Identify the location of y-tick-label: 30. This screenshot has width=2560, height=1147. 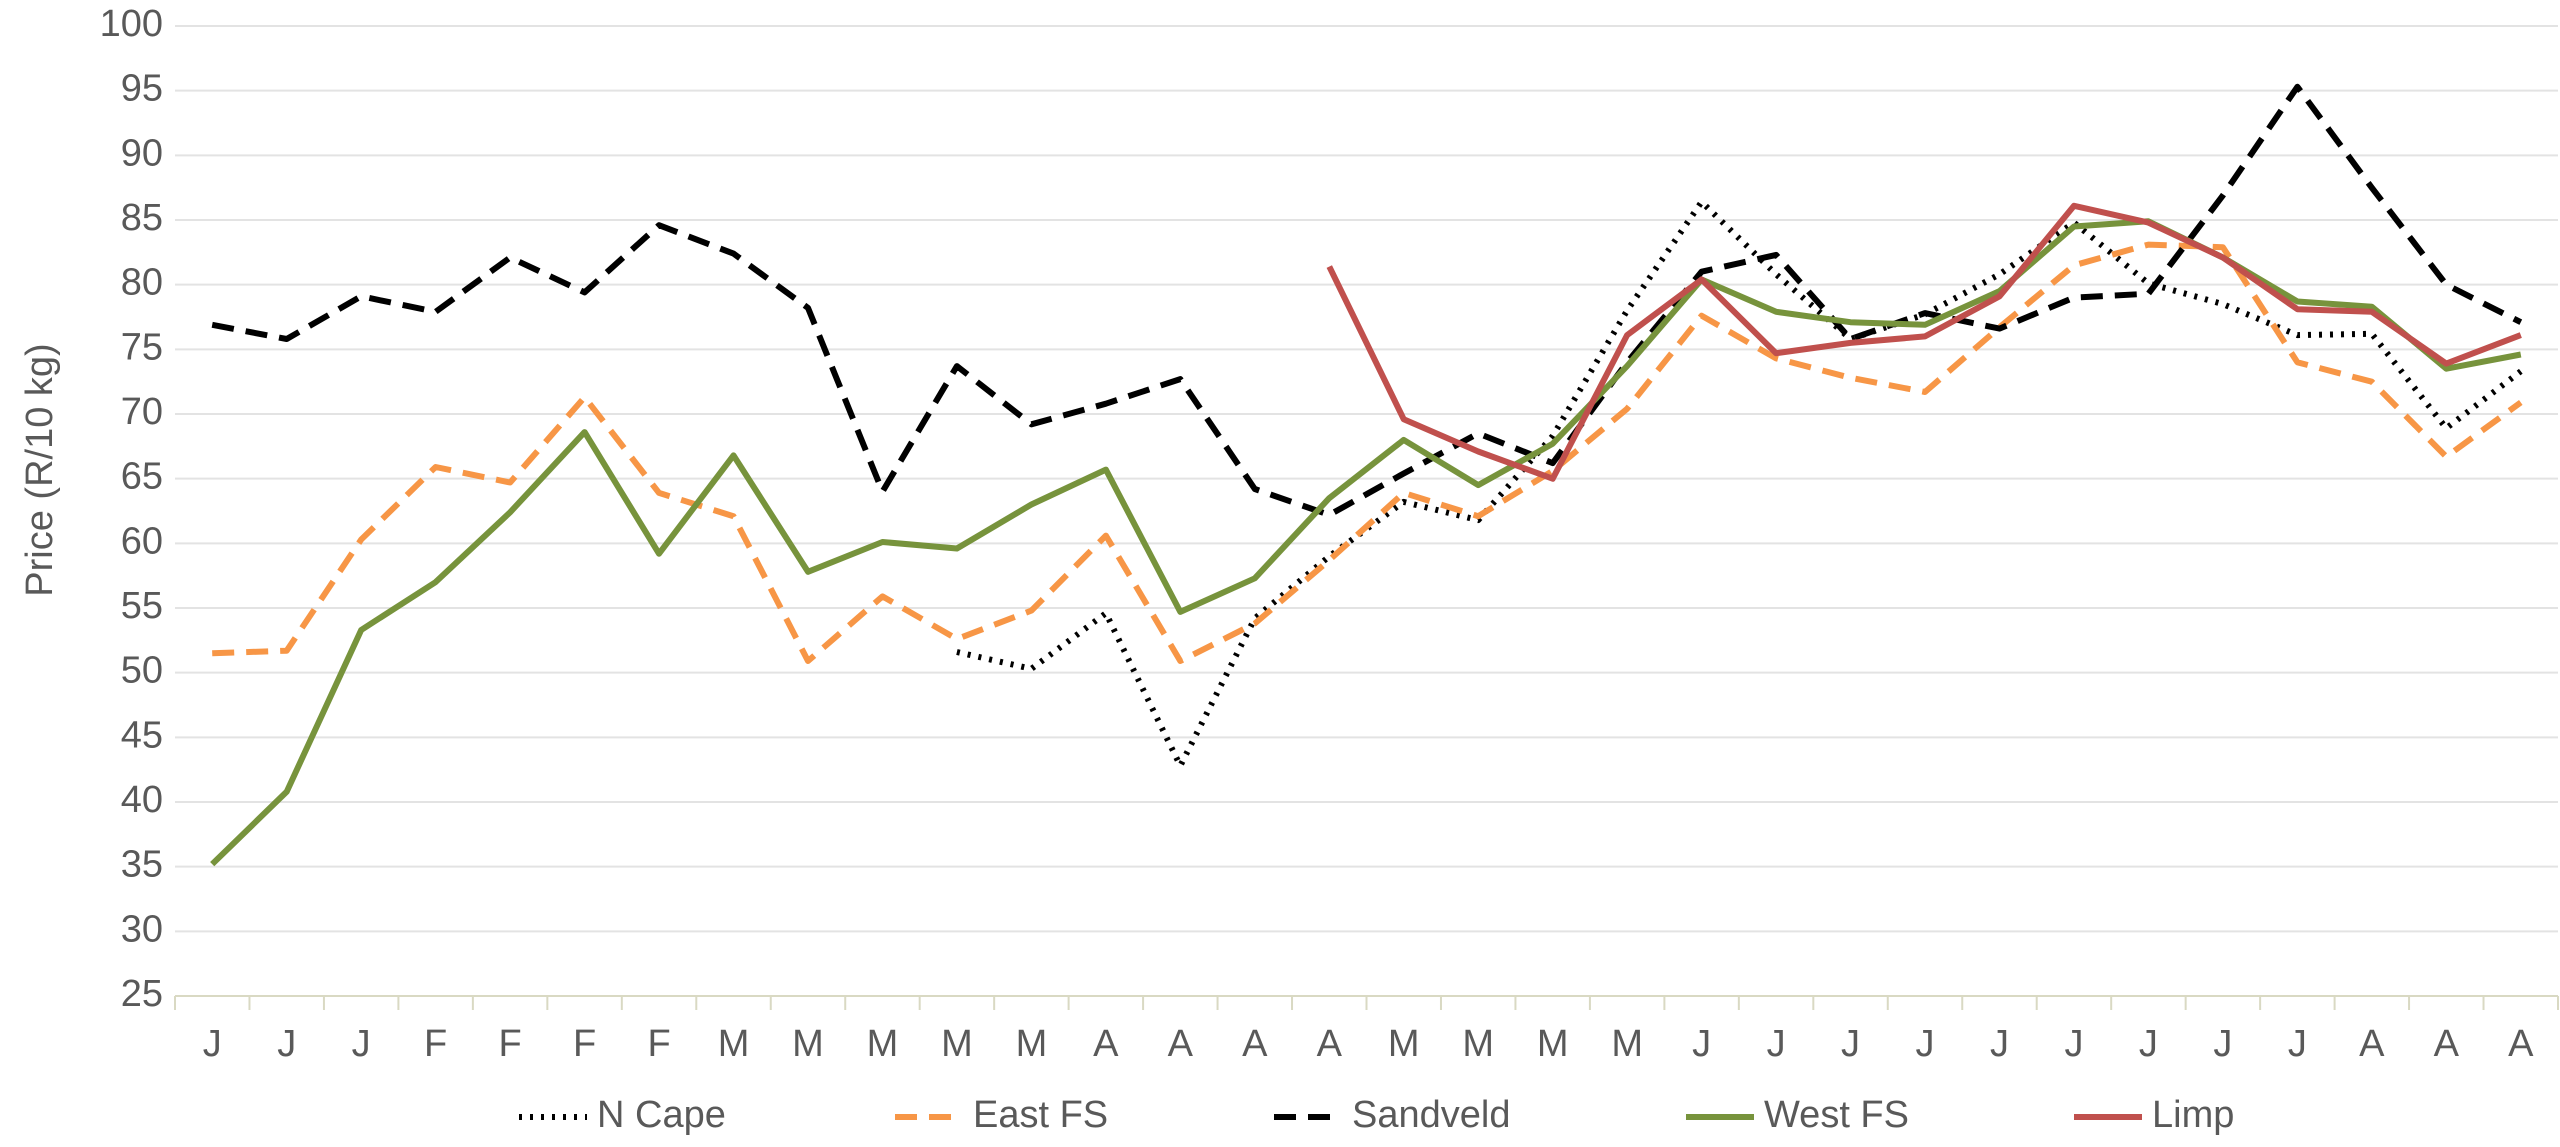
(142, 929).